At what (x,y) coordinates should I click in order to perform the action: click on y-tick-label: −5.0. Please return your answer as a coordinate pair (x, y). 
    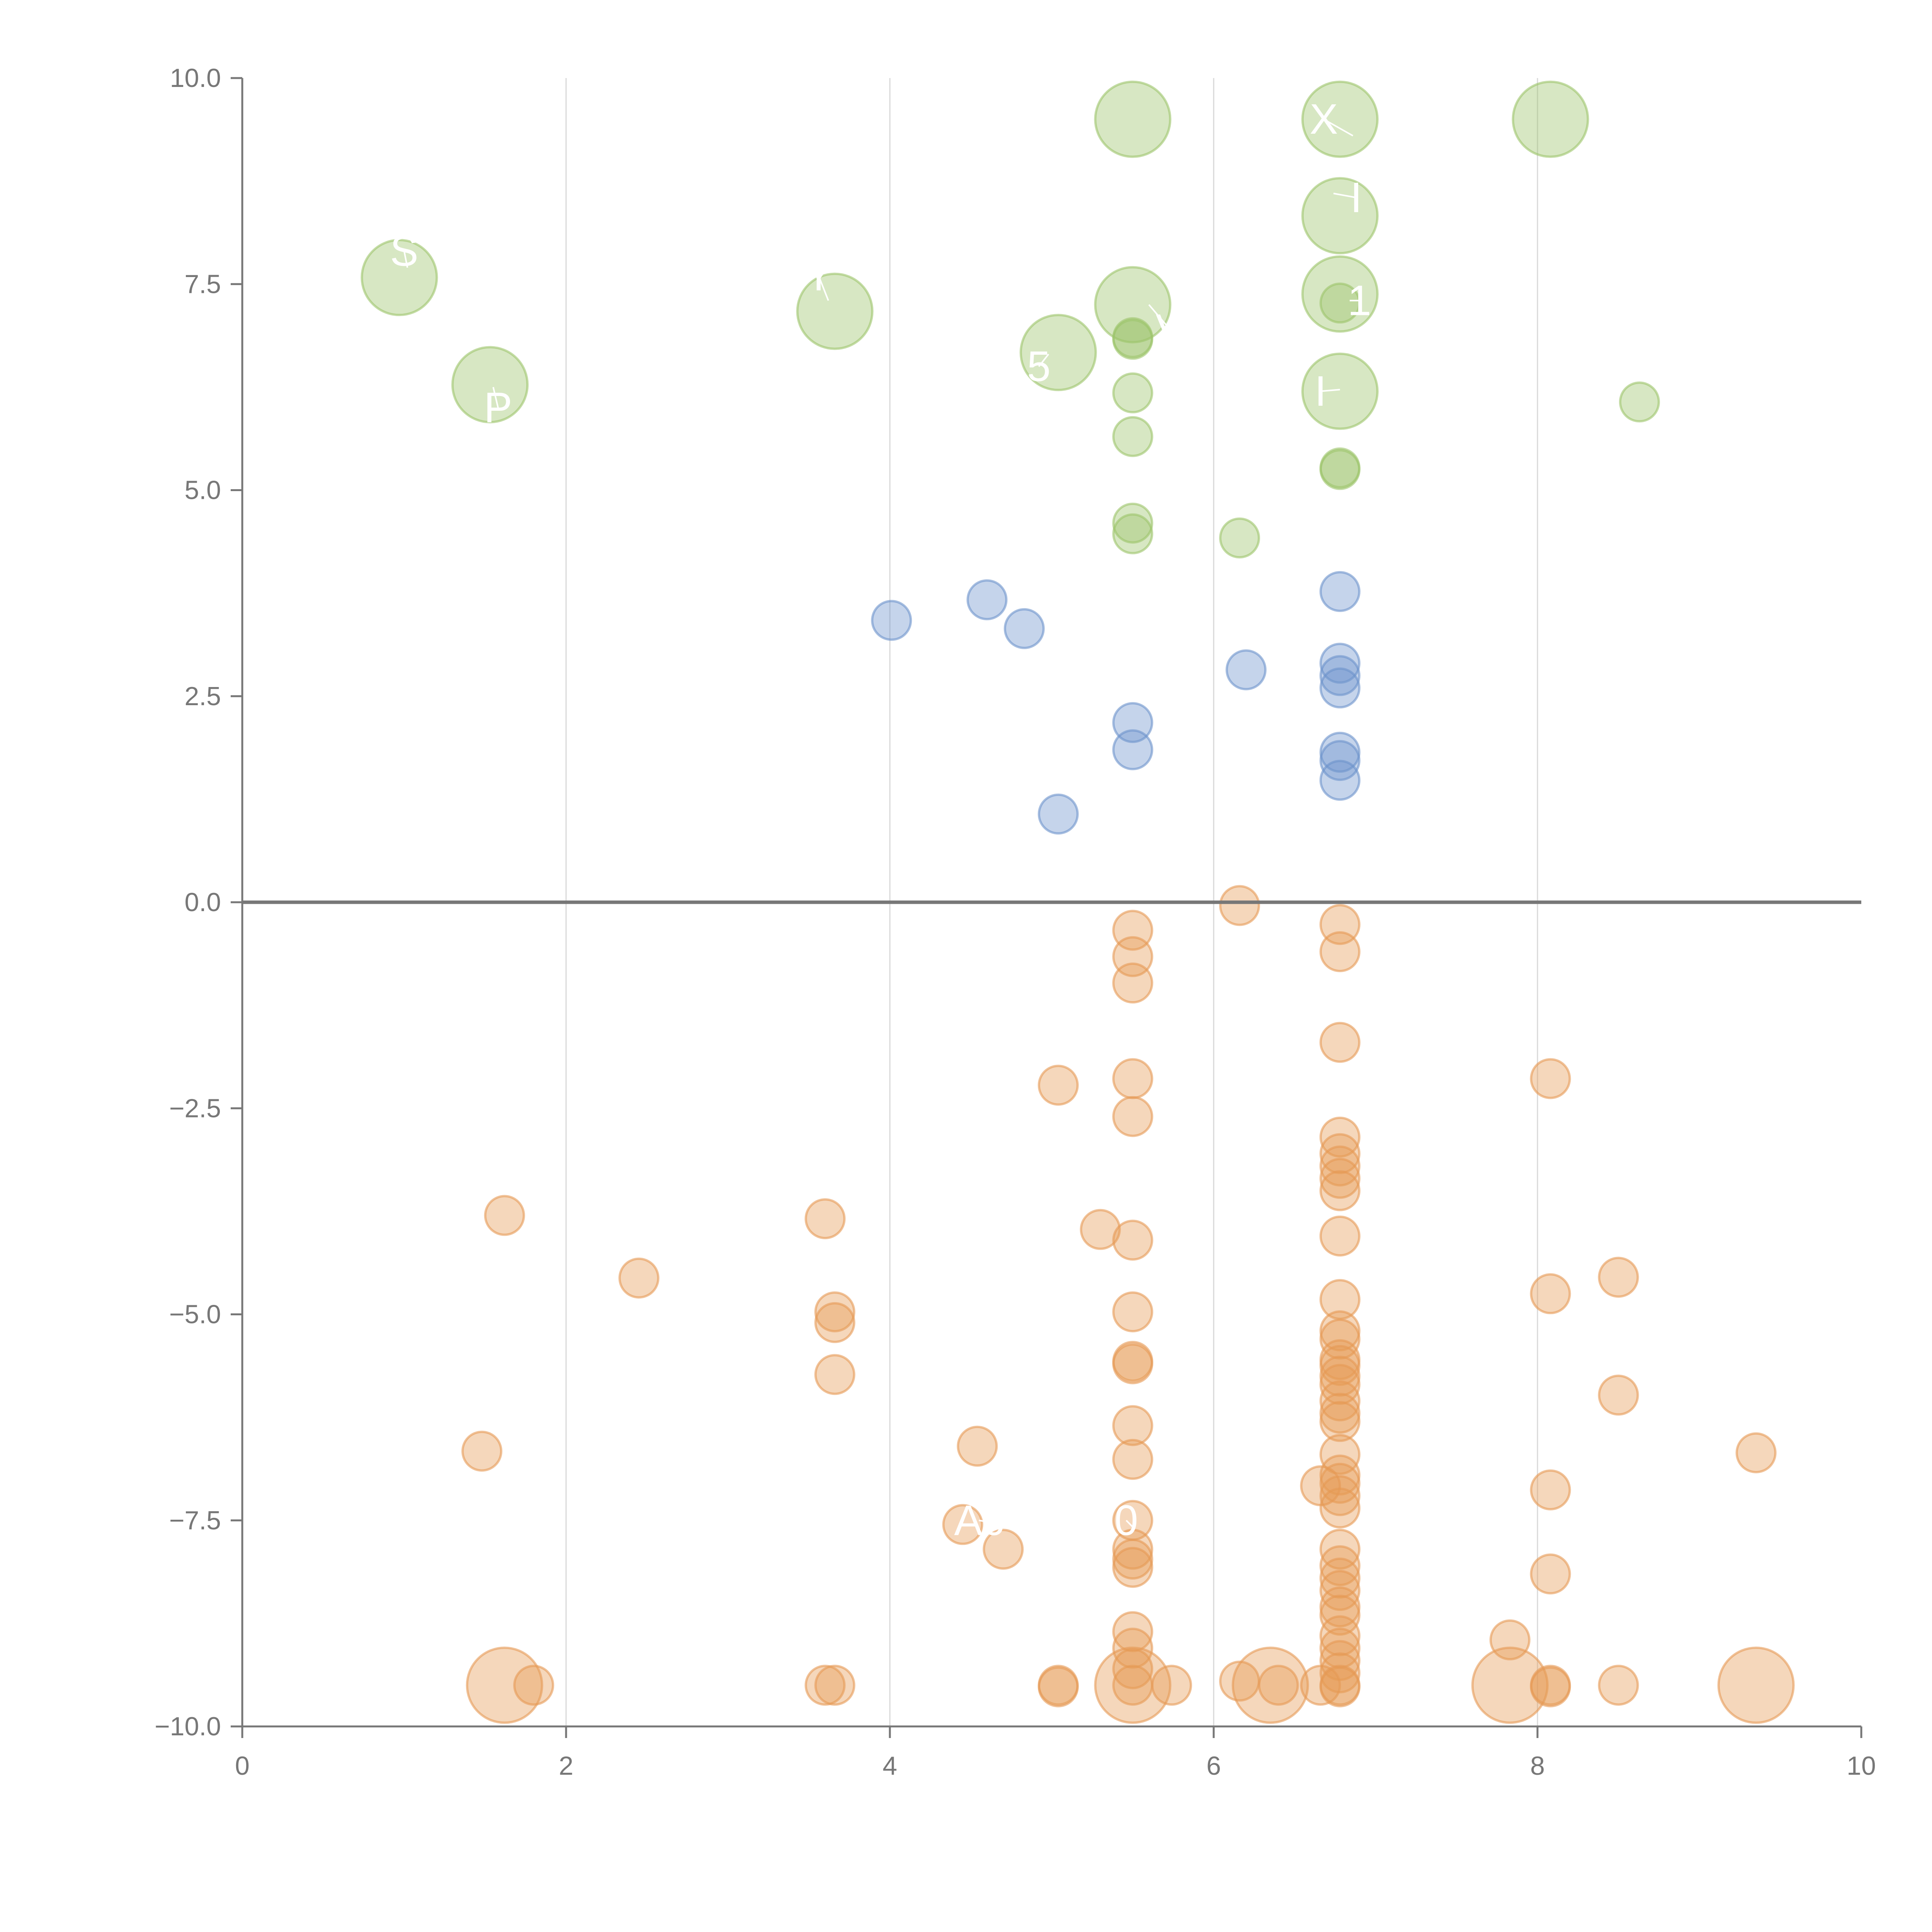
    Looking at the image, I should click on (195, 1314).